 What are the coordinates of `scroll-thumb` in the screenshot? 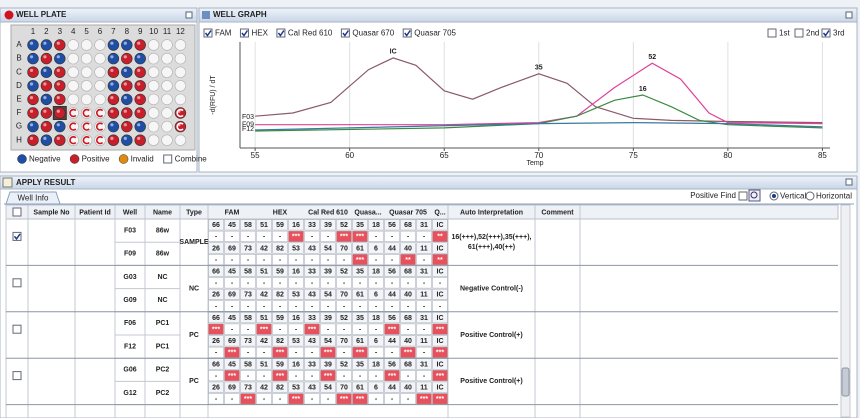 It's located at (845, 382).